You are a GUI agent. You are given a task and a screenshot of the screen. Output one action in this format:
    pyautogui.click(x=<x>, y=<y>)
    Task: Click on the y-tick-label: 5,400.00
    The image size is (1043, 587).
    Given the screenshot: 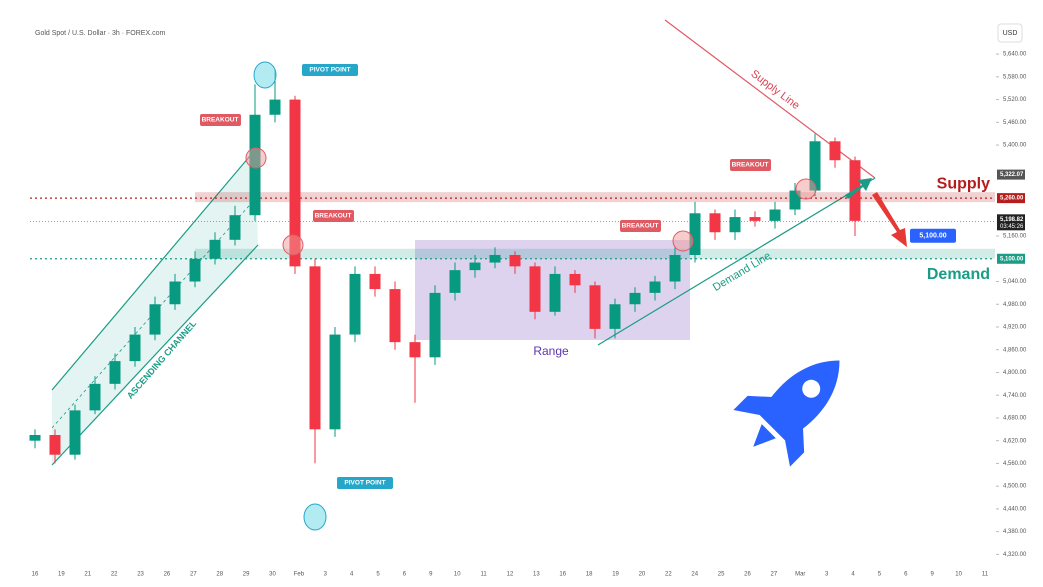 What is the action you would take?
    pyautogui.click(x=1015, y=146)
    